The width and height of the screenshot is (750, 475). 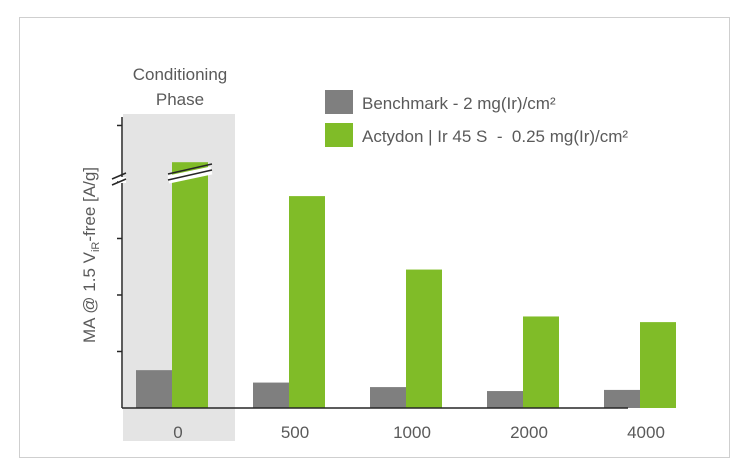 What do you see at coordinates (180, 99) in the screenshot?
I see `conditioning-label-line2: Phase` at bounding box center [180, 99].